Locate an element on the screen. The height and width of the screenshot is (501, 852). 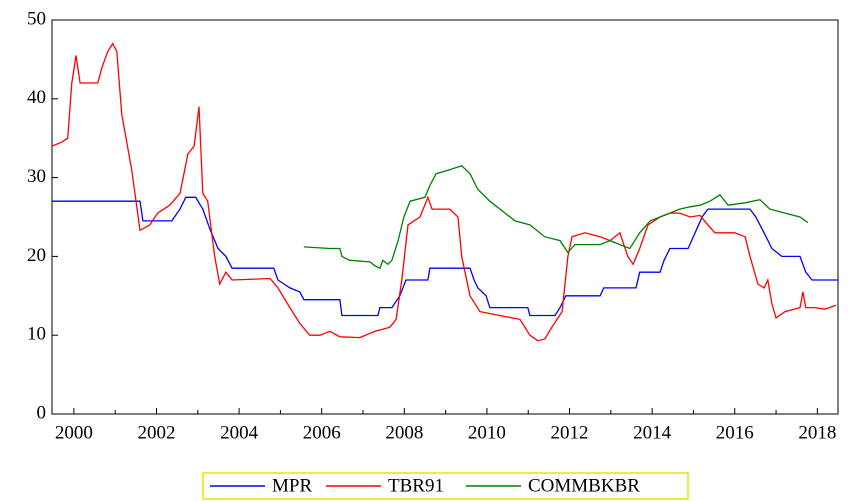
x-tick-label: 2014 is located at coordinates (652, 432).